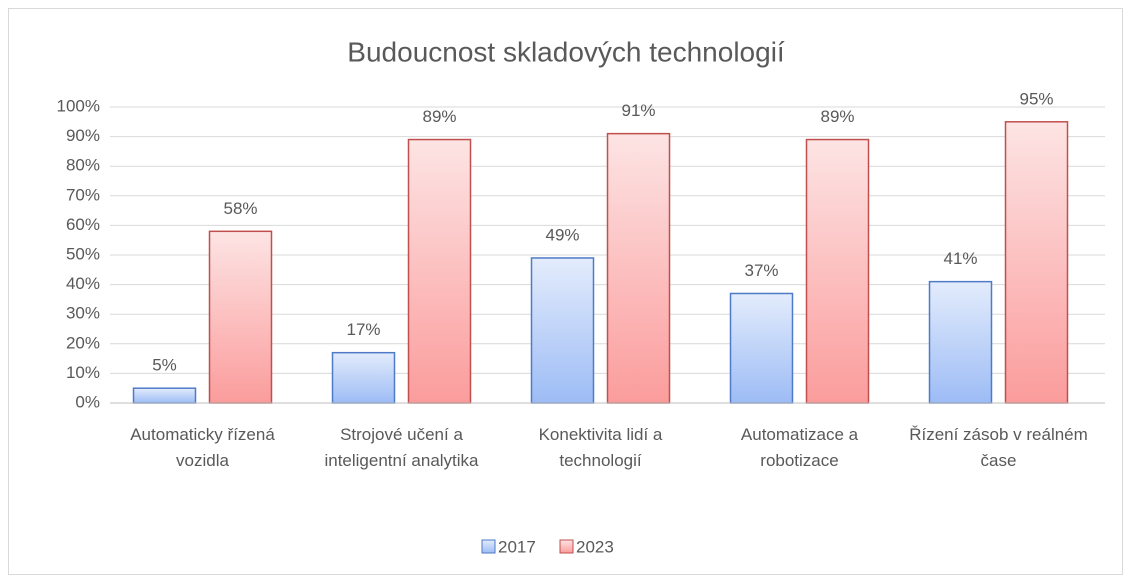 The width and height of the screenshot is (1132, 579). I want to click on data-label: 91%, so click(638, 110).